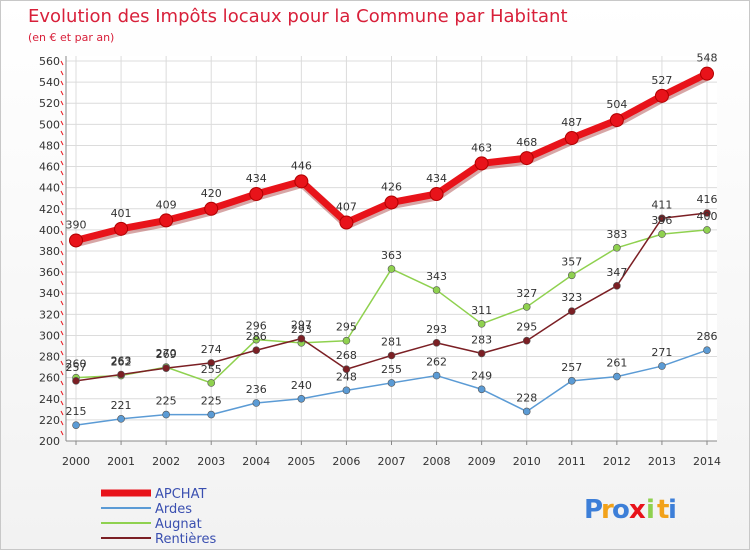 The height and width of the screenshot is (551, 750). What do you see at coordinates (346, 355) in the screenshot?
I see `data-label: 268` at bounding box center [346, 355].